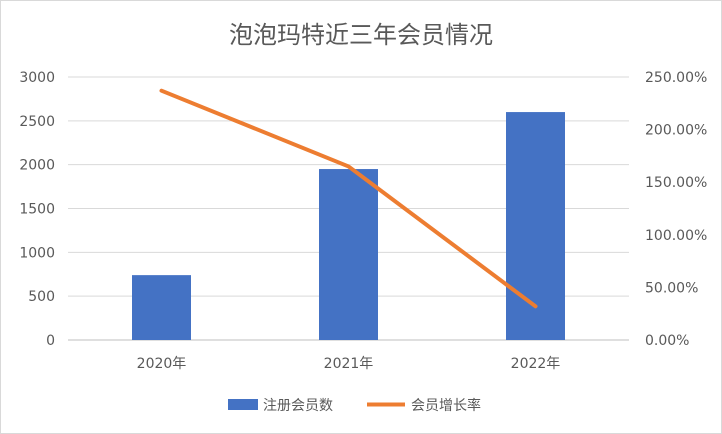 The height and width of the screenshot is (434, 722). I want to click on right-axis-tick-label: 200.00%, so click(676, 131).